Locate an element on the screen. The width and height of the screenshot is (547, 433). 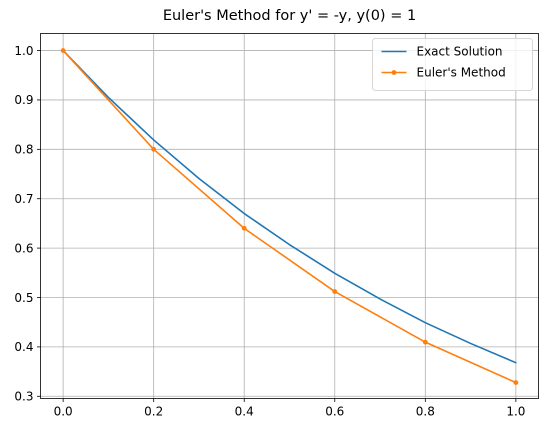
y-tick-label: 0.7 is located at coordinates (23, 199).